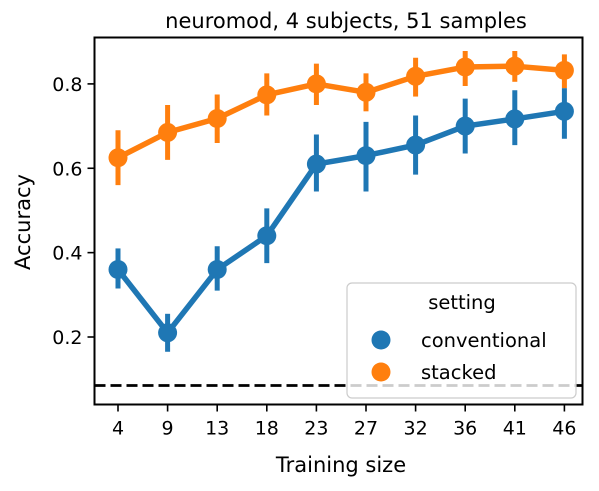 The height and width of the screenshot is (491, 599). Describe the element at coordinates (458, 372) in the screenshot. I see `legend-label-stacked: stacked` at that location.